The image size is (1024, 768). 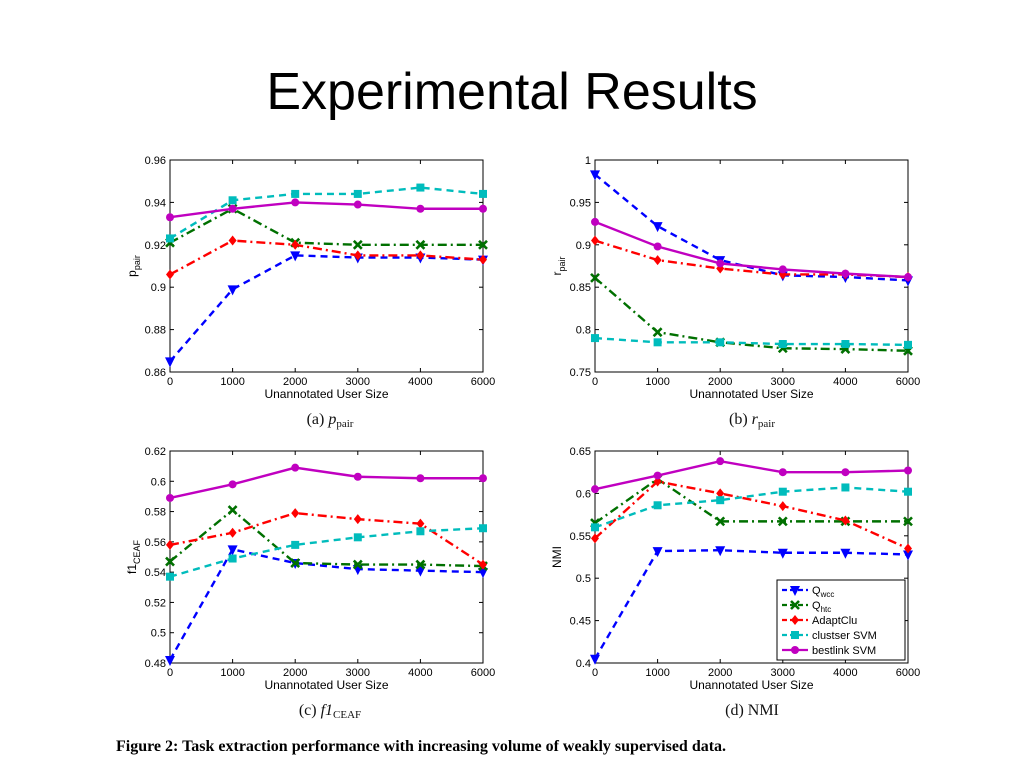 What do you see at coordinates (752, 420) in the screenshot?
I see `chart-b-caption: (b) rpair` at bounding box center [752, 420].